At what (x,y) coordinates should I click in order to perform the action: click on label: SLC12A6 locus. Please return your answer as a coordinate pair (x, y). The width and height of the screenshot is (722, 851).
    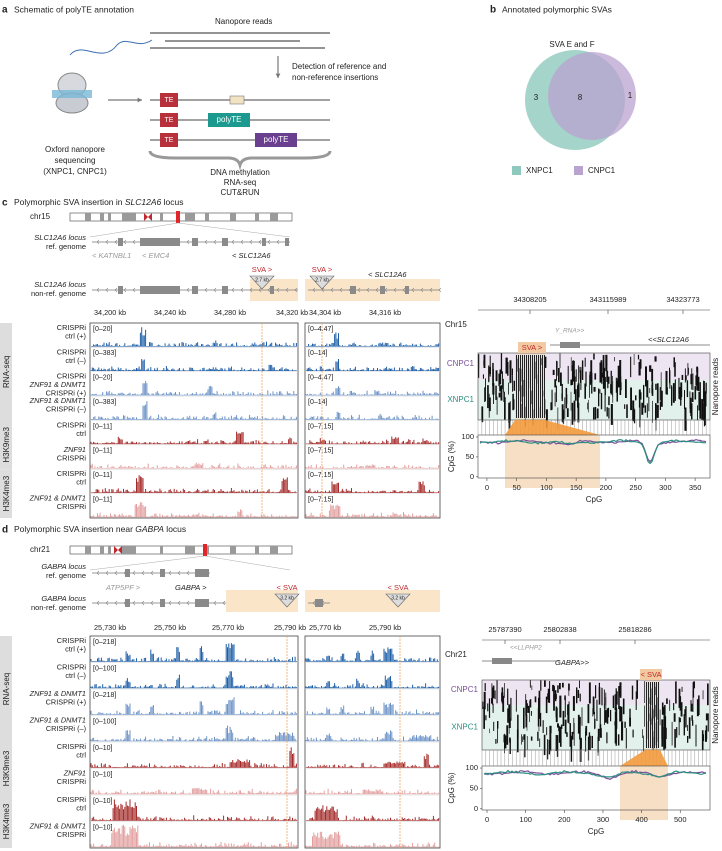
    Looking at the image, I should click on (60, 284).